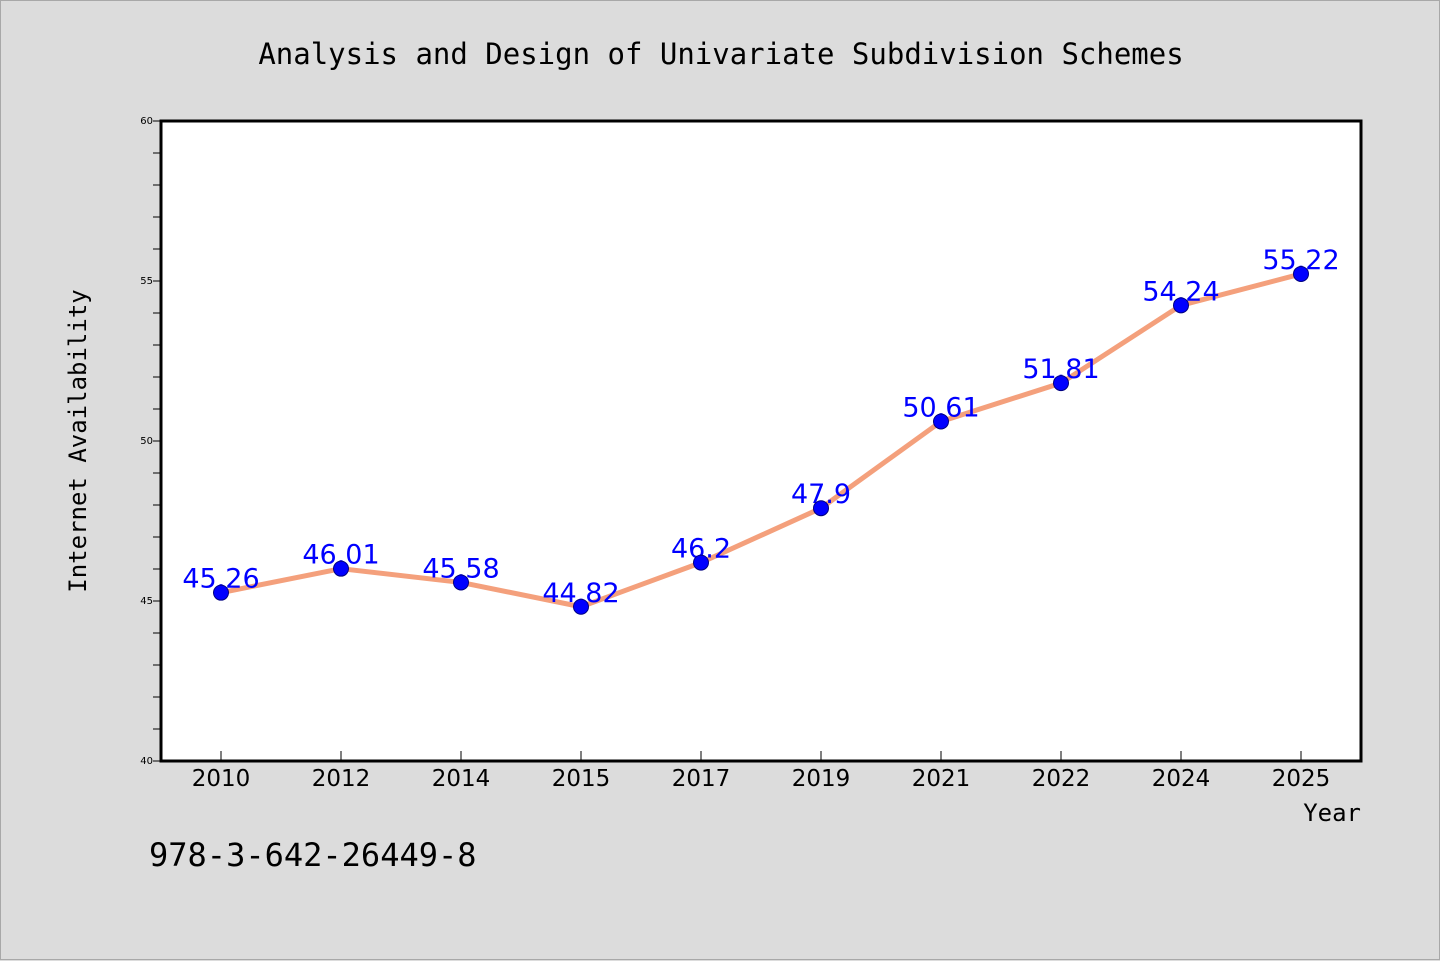  I want to click on x-tick-label: 2021, so click(941, 779).